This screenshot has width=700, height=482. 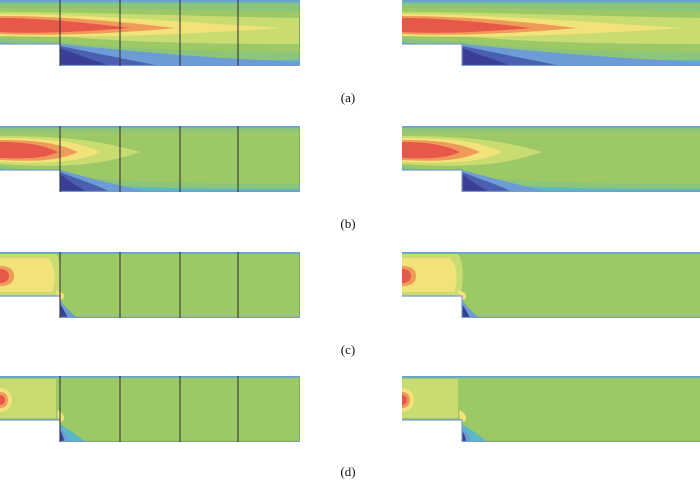 I want to click on contour-panel-d-left, so click(x=150, y=409).